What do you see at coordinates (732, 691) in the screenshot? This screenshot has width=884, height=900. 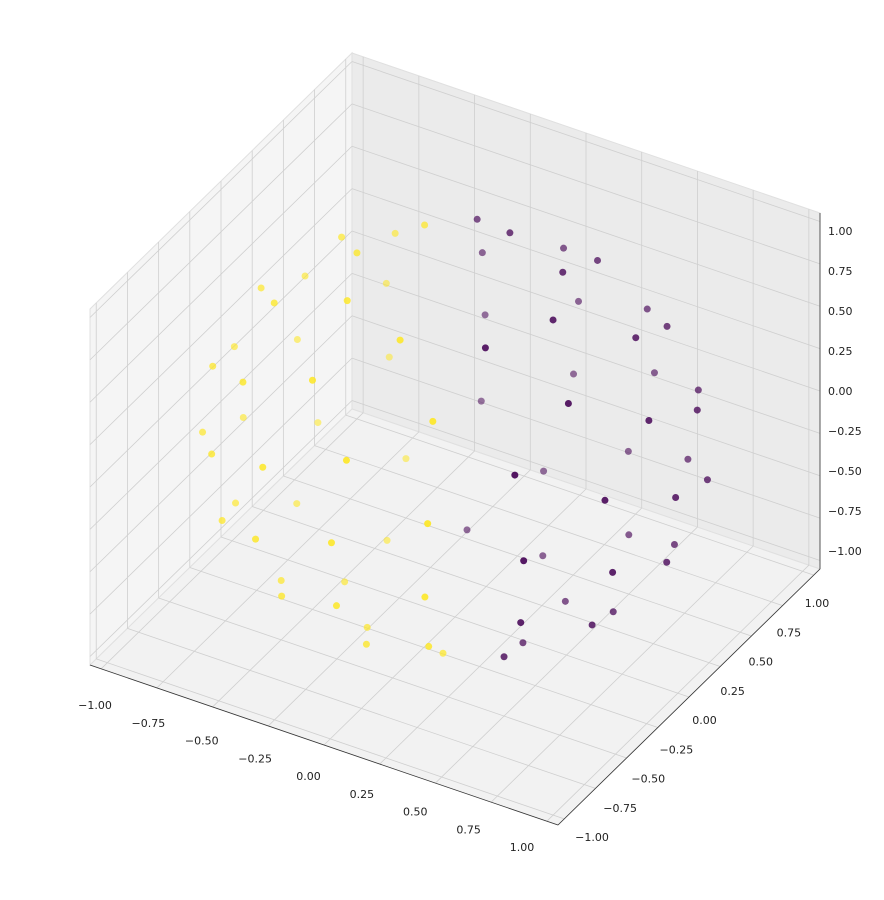 I see `y-tick-label: 0.25` at bounding box center [732, 691].